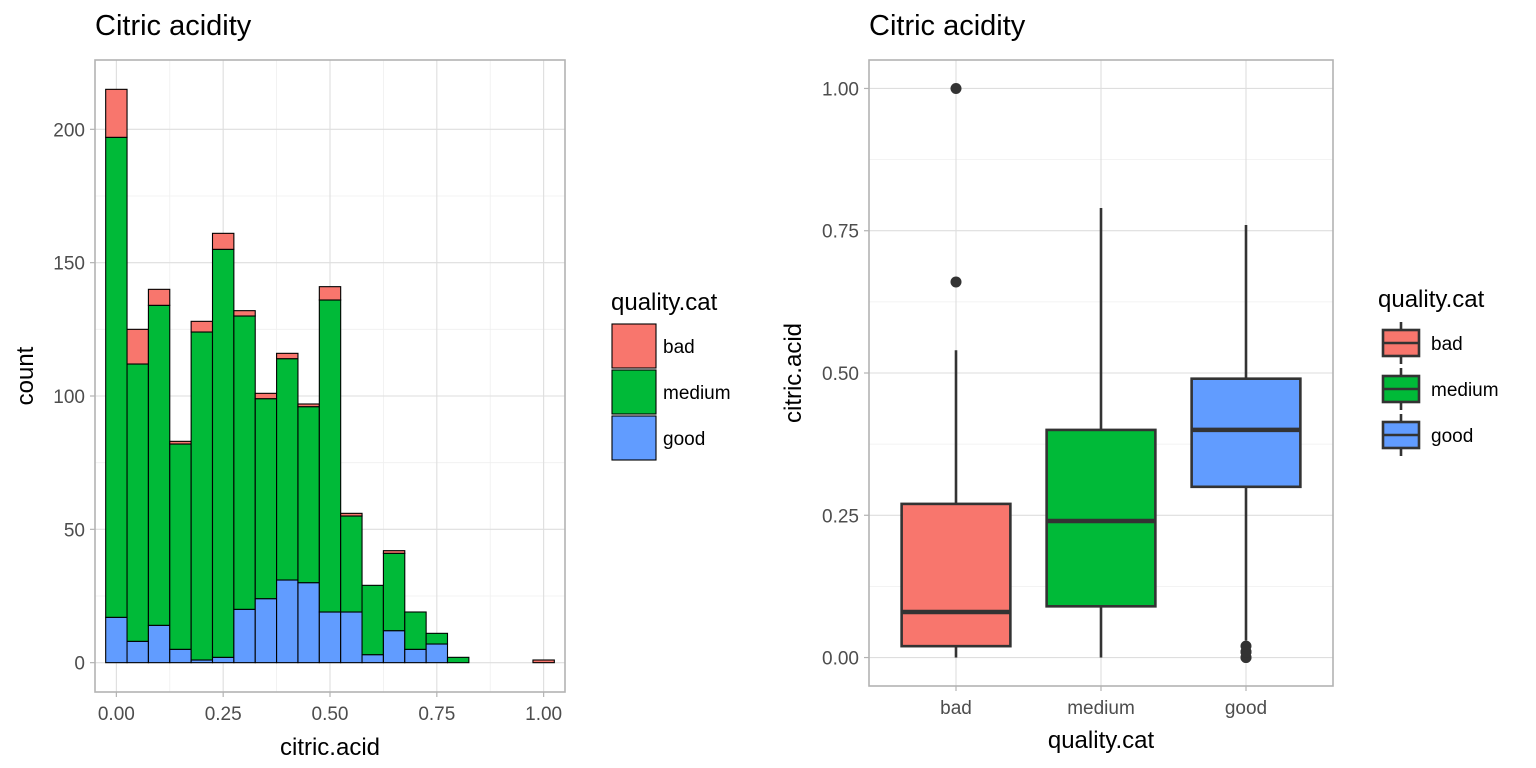 This screenshot has width=1536, height=768. What do you see at coordinates (684, 439) in the screenshot?
I see `histogram-legend-label-good: good` at bounding box center [684, 439].